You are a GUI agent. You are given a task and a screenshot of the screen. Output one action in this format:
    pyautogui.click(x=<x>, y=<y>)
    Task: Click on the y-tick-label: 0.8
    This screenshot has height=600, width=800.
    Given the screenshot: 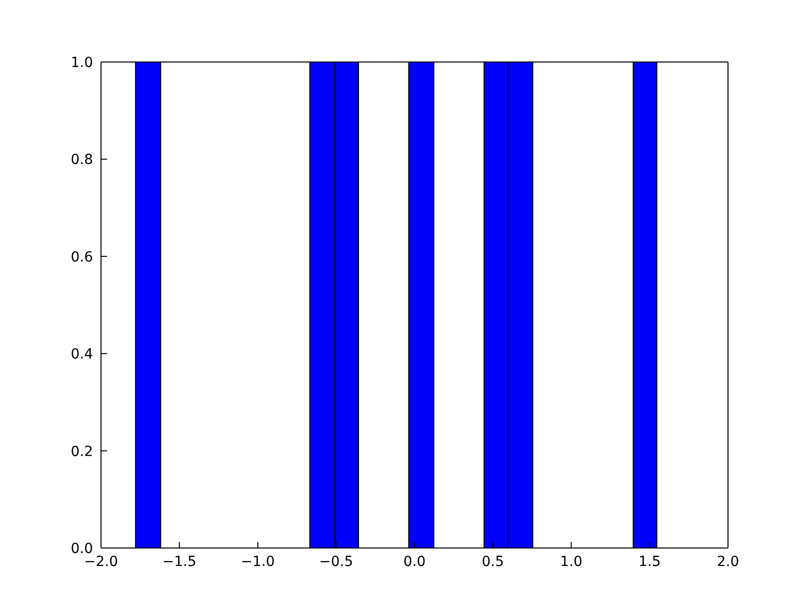 What is the action you would take?
    pyautogui.click(x=81, y=160)
    